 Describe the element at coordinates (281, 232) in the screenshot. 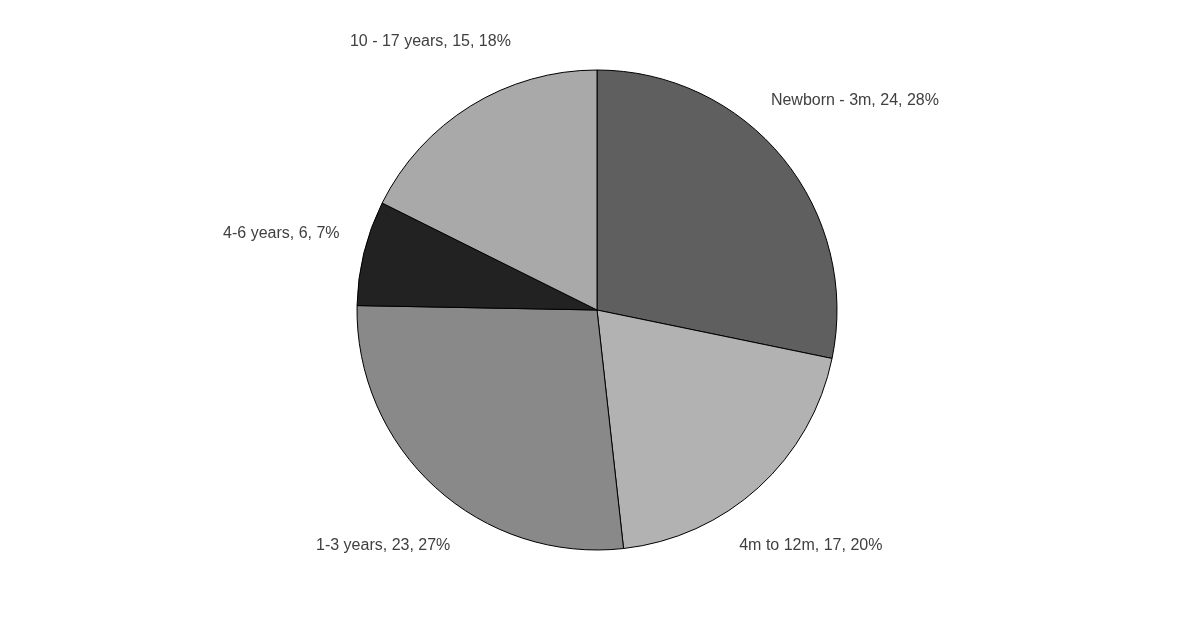

I see `slice-label: 4-6 years, 6, 7%` at that location.